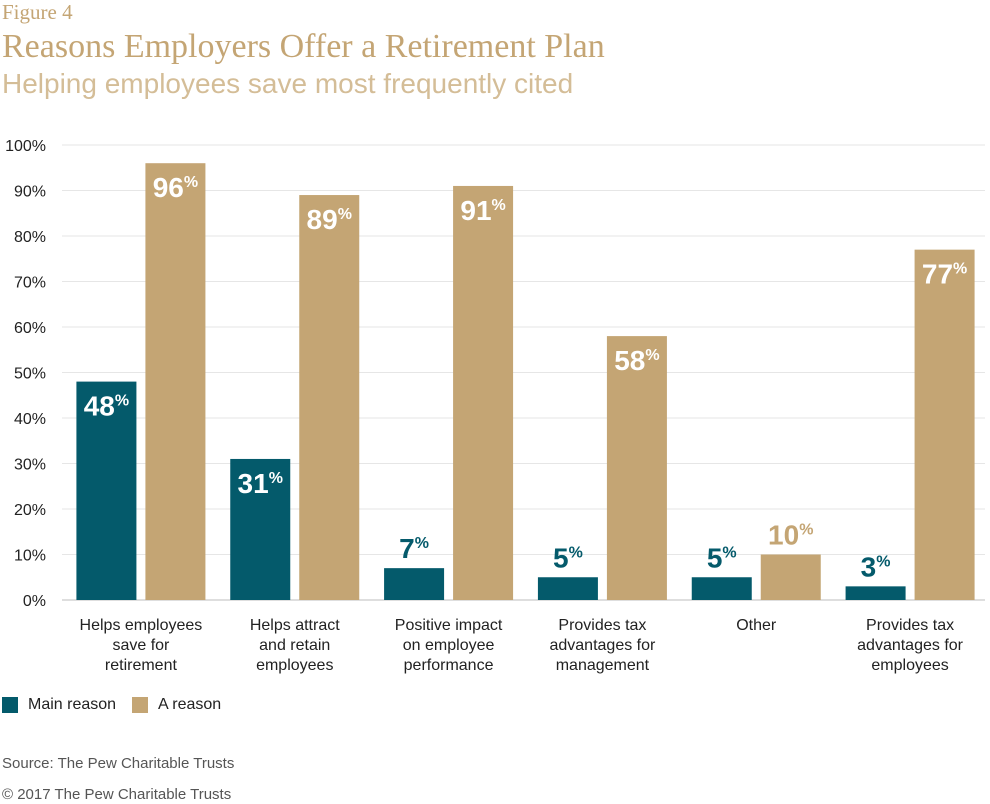 The image size is (990, 804). Describe the element at coordinates (141, 645) in the screenshot. I see `x-category-label: Helps employees save for retirement` at that location.